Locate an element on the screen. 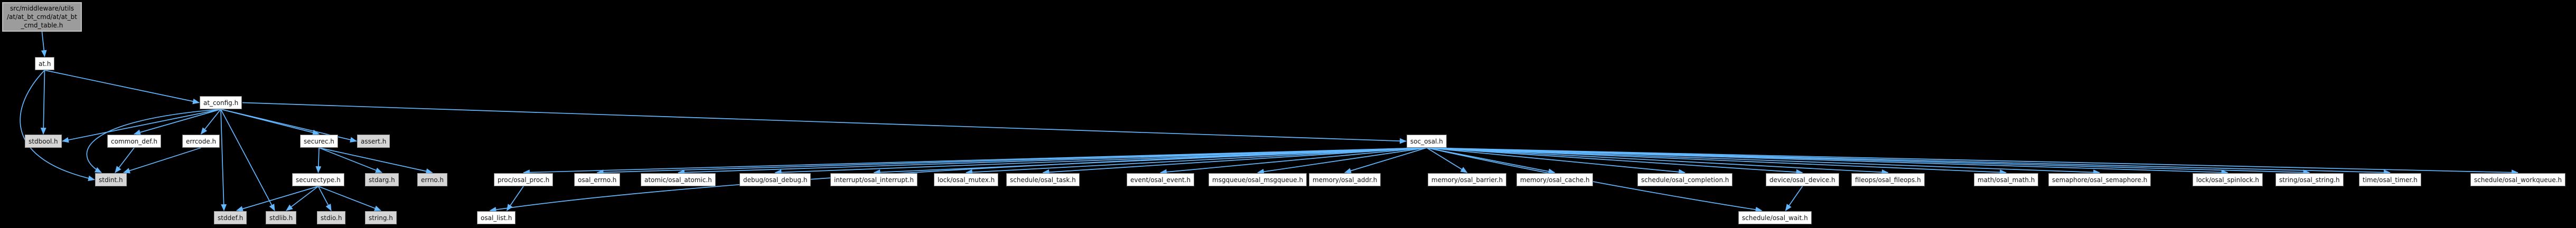 Image resolution: width=2576 pixels, height=228 pixels. edge-at_config_h--stdlib_h is located at coordinates (247, 160).